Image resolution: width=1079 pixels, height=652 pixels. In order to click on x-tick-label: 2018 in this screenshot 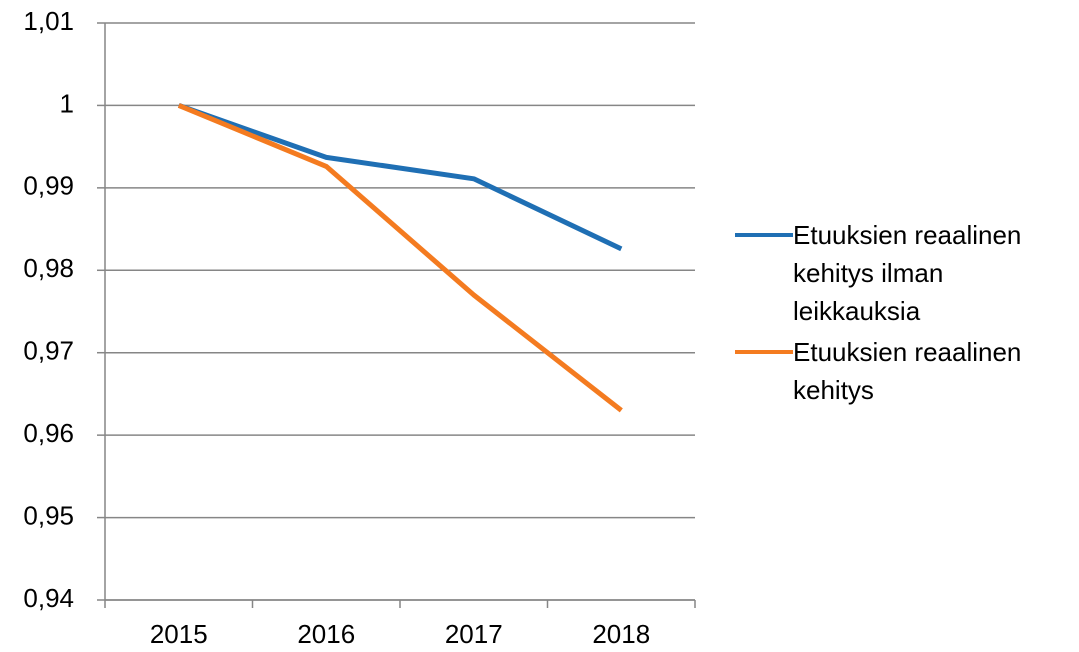, I will do `click(621, 634)`.